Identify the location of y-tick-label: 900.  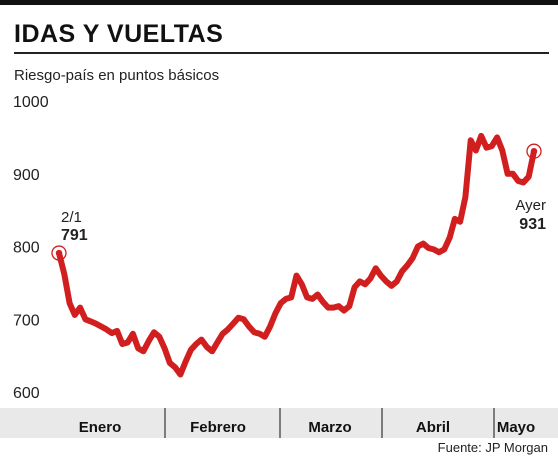
(26, 175).